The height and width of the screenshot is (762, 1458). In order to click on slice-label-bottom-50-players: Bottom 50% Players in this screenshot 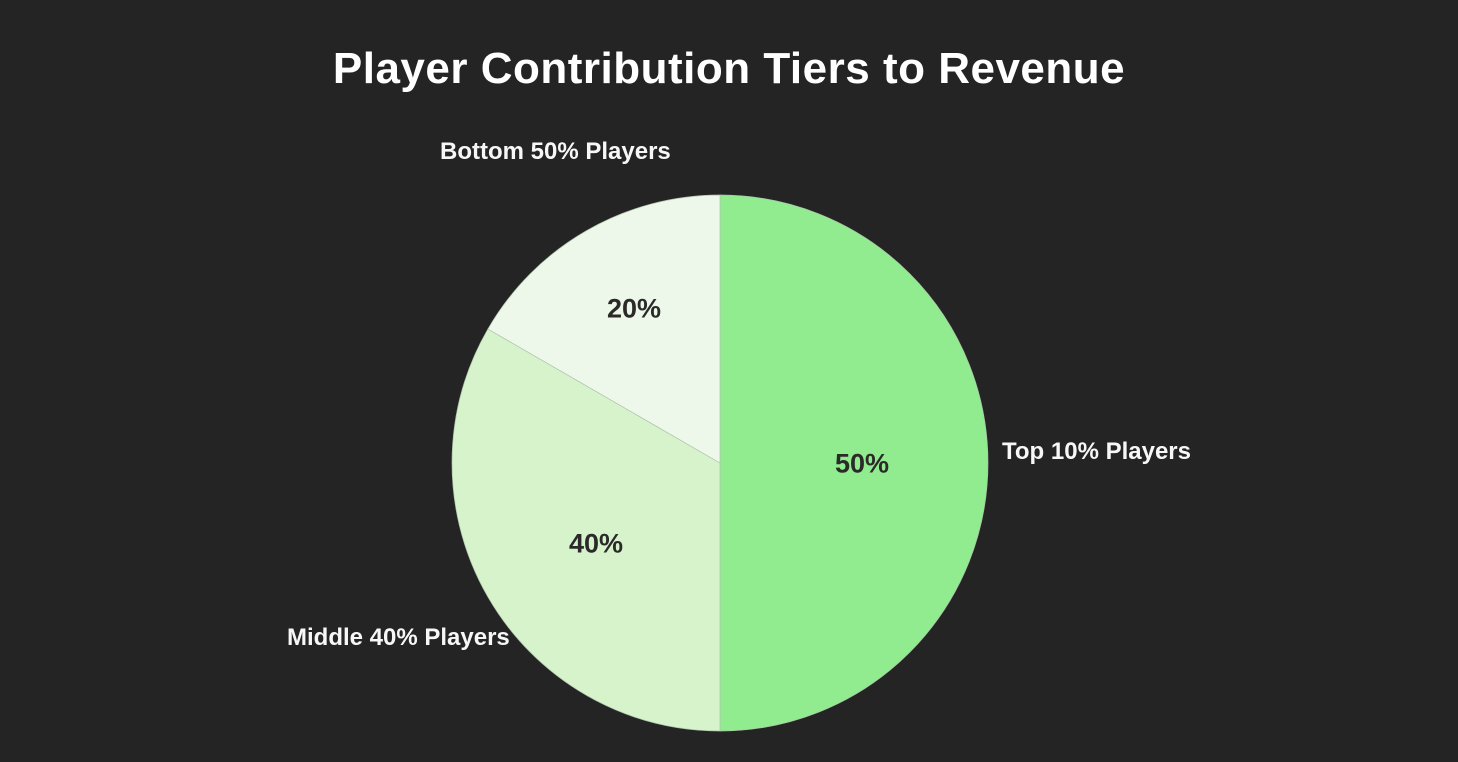, I will do `click(555, 151)`.